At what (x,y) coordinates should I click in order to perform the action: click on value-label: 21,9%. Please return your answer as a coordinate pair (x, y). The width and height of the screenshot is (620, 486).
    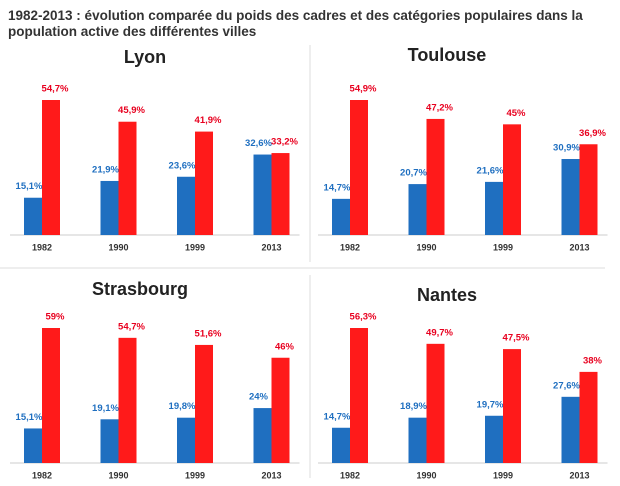
    Looking at the image, I should click on (105, 169).